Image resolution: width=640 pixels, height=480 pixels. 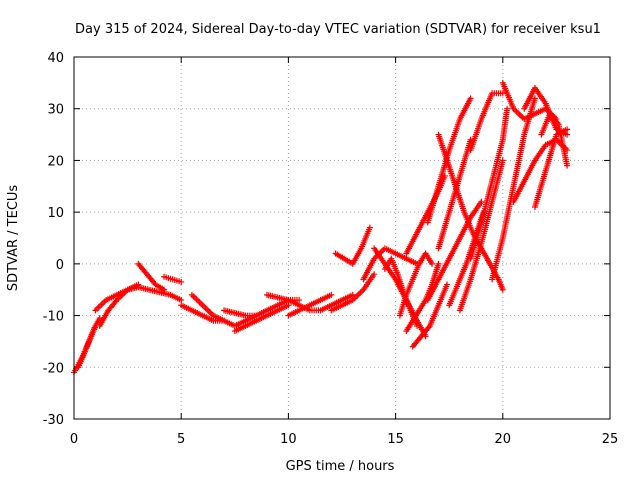 What do you see at coordinates (151, 276) in the screenshot?
I see `series-s5` at bounding box center [151, 276].